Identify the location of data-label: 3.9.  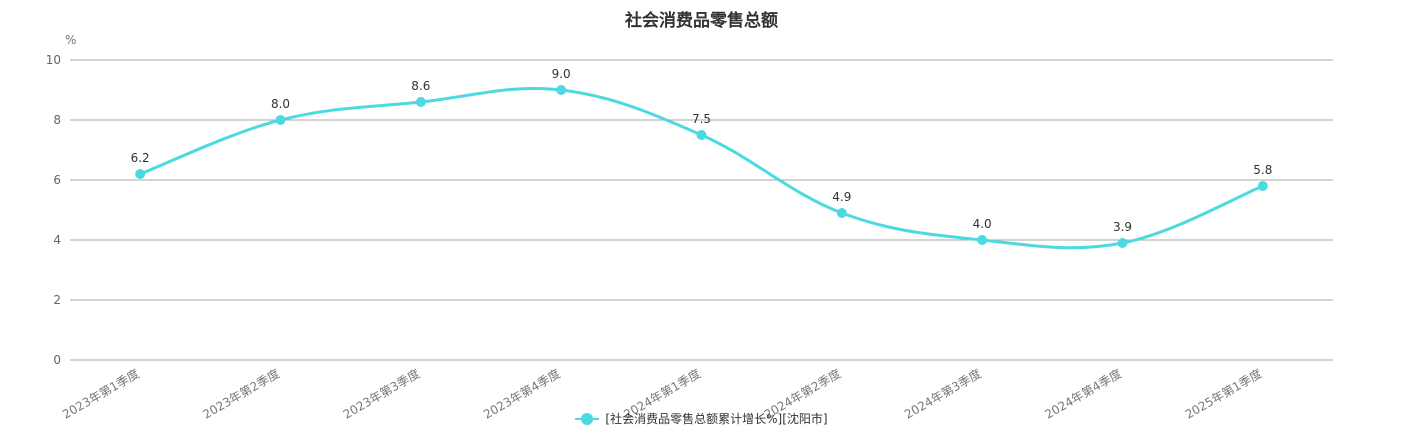
(1122, 227).